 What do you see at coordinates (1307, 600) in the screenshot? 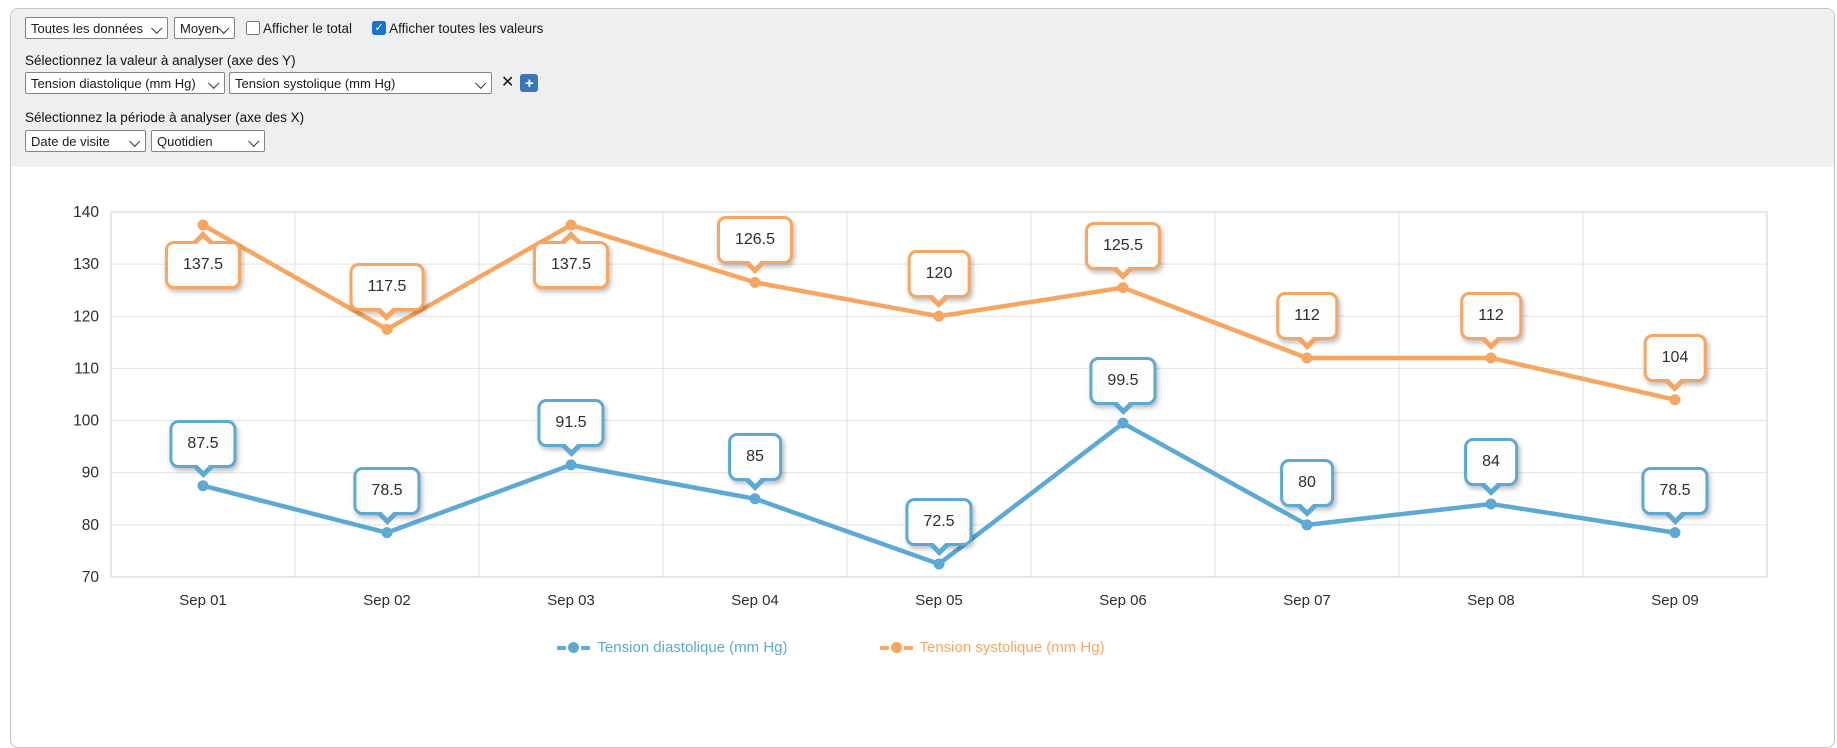
I see `x-axis-tick-label: Sep 07` at bounding box center [1307, 600].